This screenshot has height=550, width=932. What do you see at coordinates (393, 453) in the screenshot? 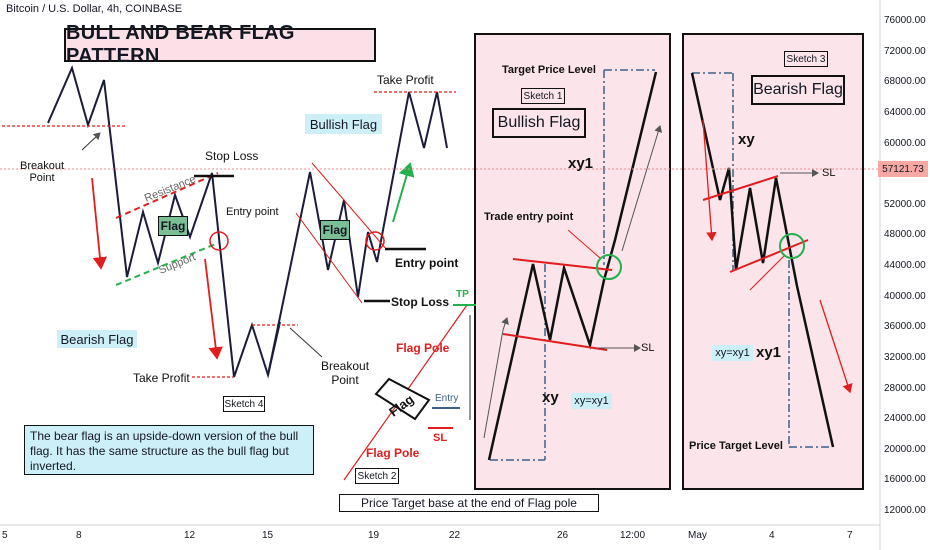
I see `flag-pole-bottom: Flag Pole` at bounding box center [393, 453].